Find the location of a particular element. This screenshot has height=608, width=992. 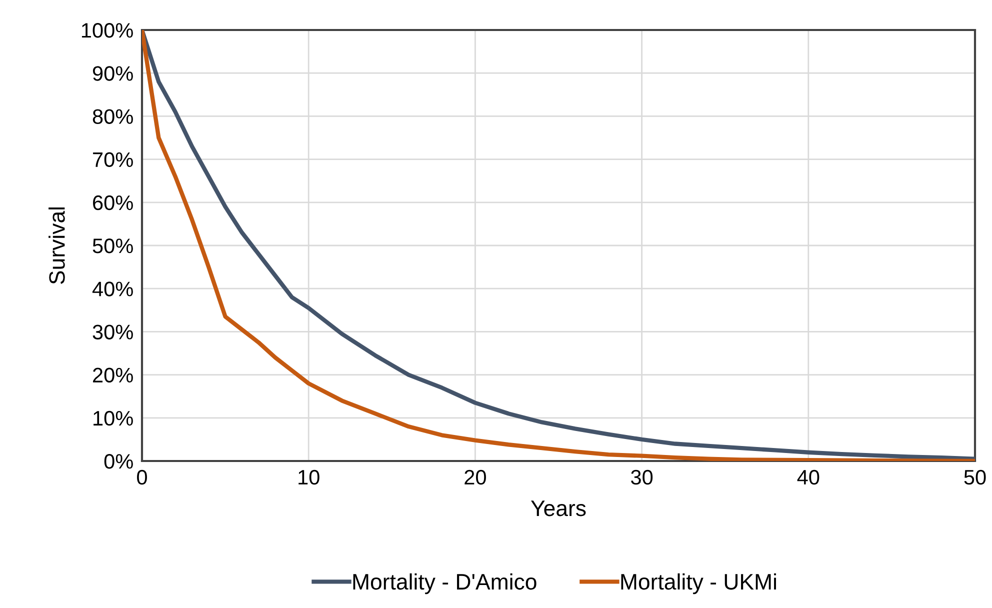

legend-label: Mortality - UKMi is located at coordinates (698, 583).